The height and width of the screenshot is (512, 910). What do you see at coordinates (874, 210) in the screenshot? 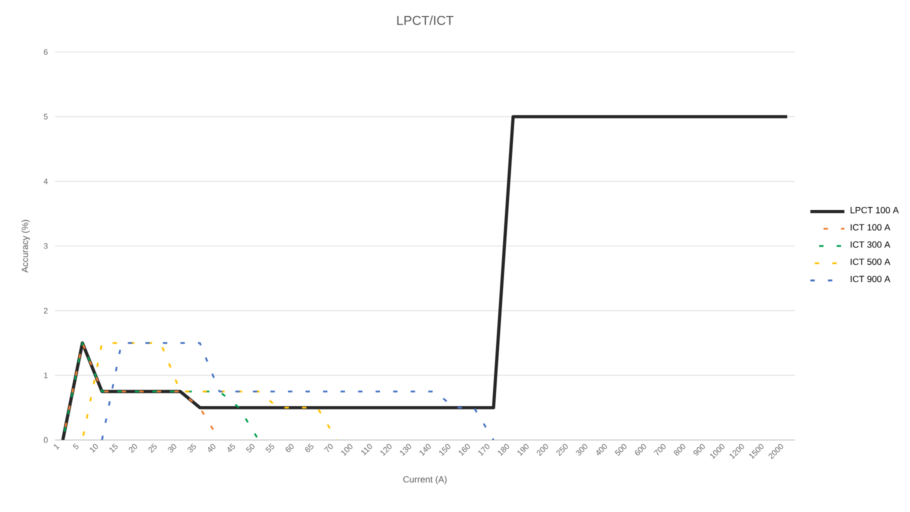
I see `legend-label: LPCT 100 A` at bounding box center [874, 210].